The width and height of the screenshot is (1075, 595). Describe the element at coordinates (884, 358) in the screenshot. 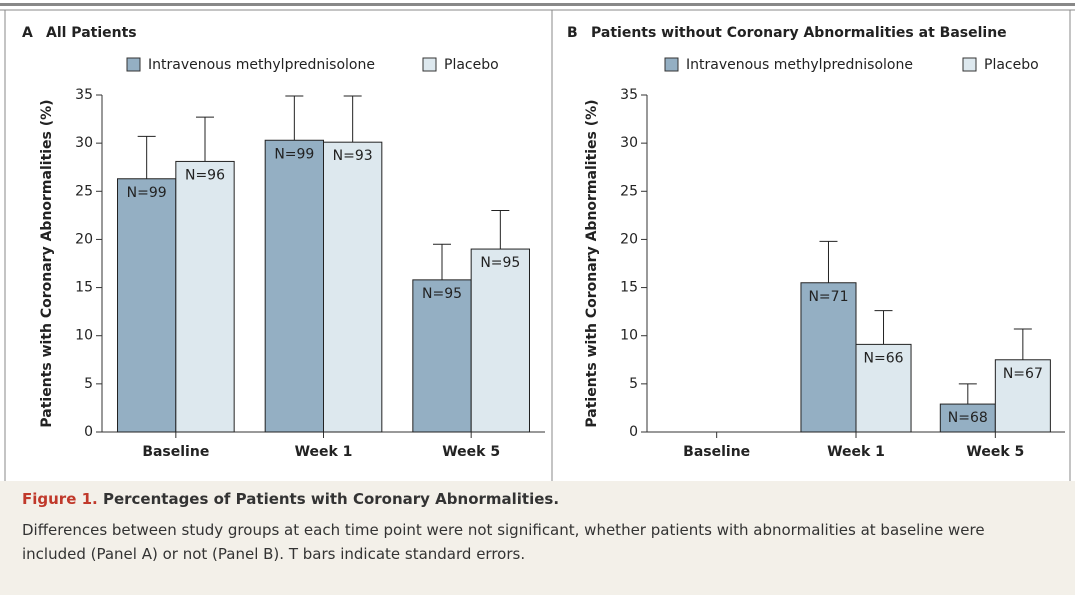

I see `n-label: N=66` at that location.